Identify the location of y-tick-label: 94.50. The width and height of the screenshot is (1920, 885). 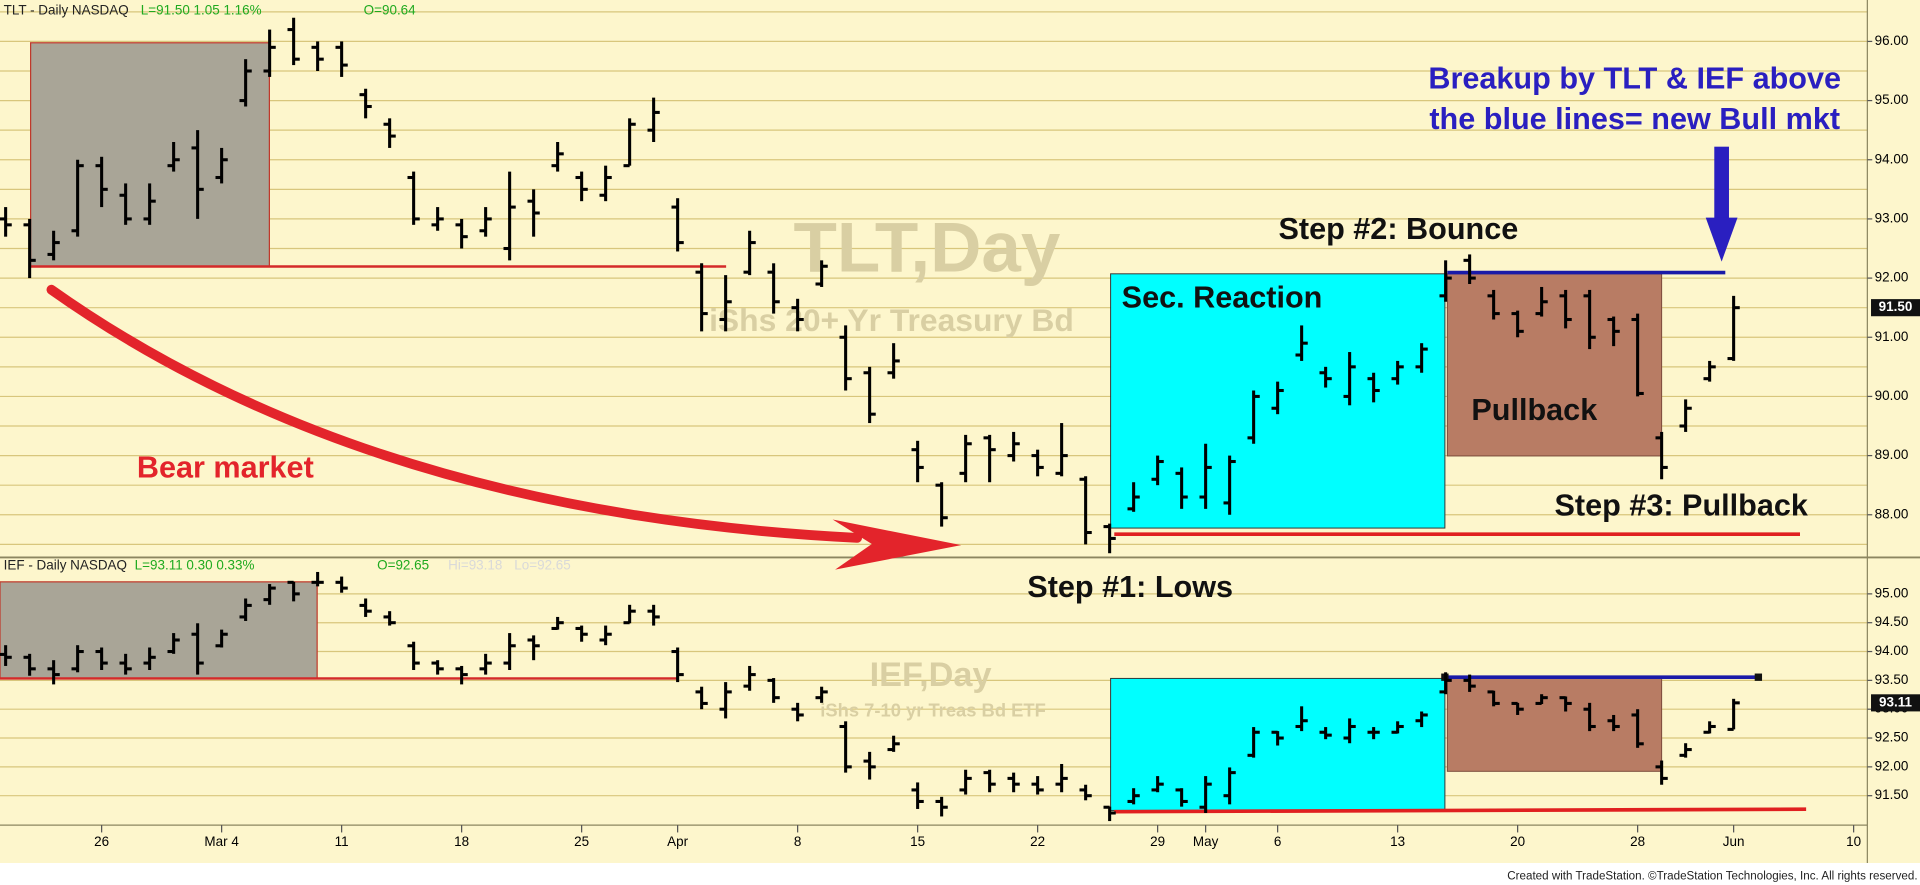
(1892, 621).